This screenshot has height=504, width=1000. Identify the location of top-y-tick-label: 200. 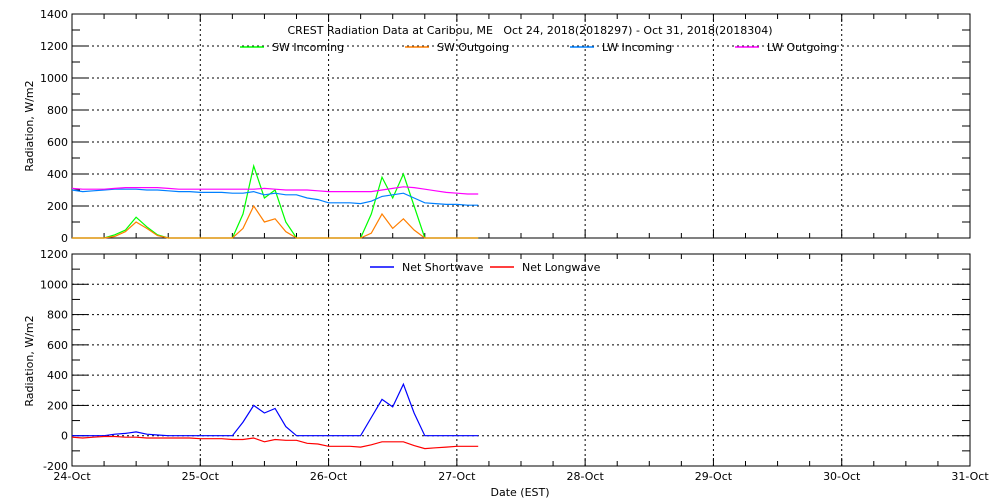
(57, 206).